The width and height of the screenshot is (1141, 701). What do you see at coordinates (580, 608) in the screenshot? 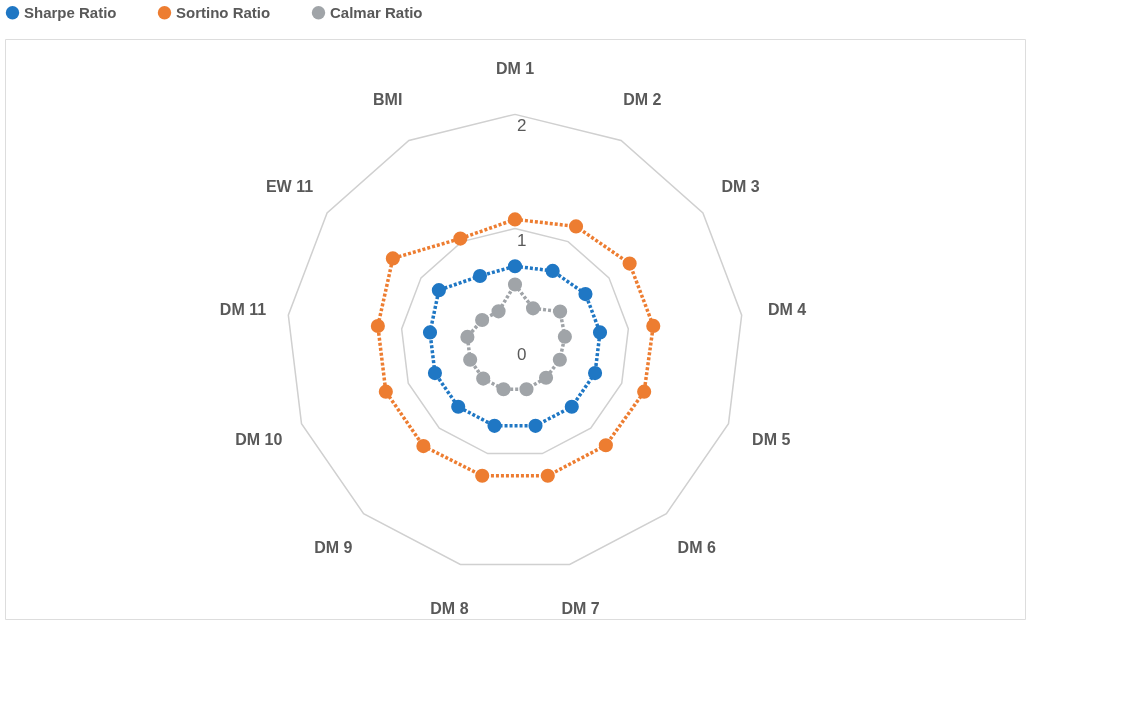
I see `spoke-label: DM 7` at bounding box center [580, 608].